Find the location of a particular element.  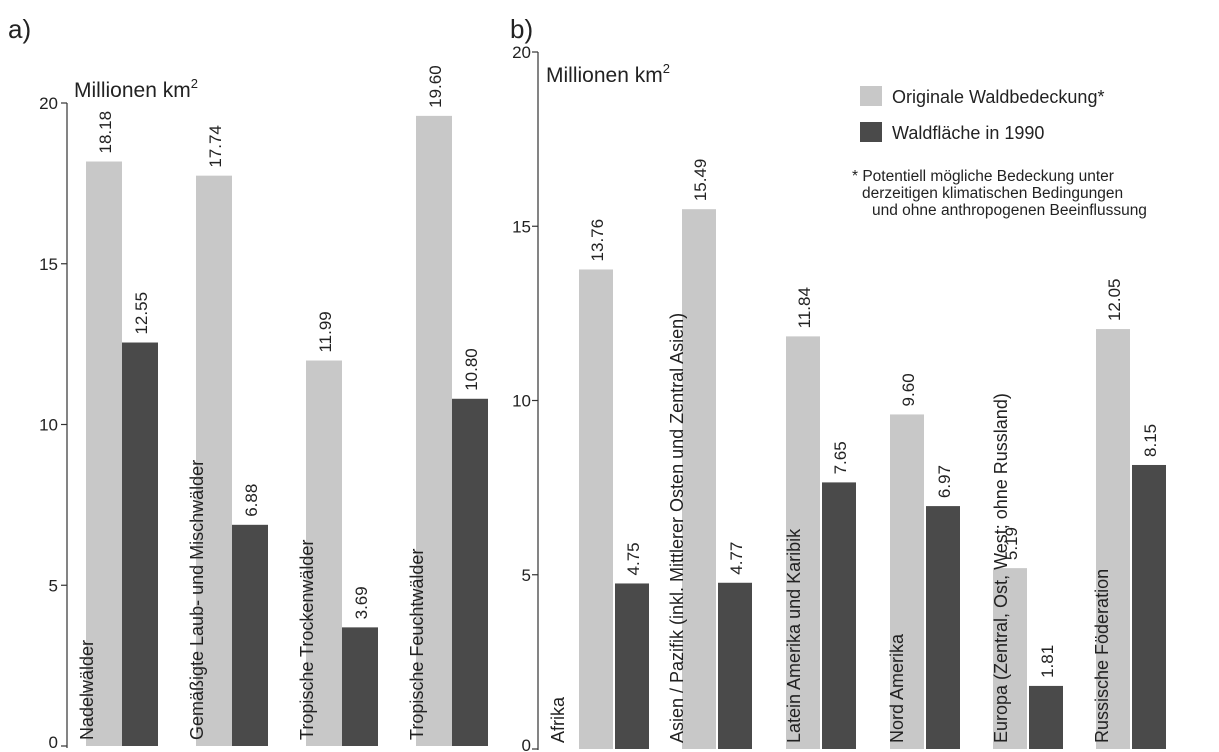

bar-value-label: 12.55 is located at coordinates (141, 313).